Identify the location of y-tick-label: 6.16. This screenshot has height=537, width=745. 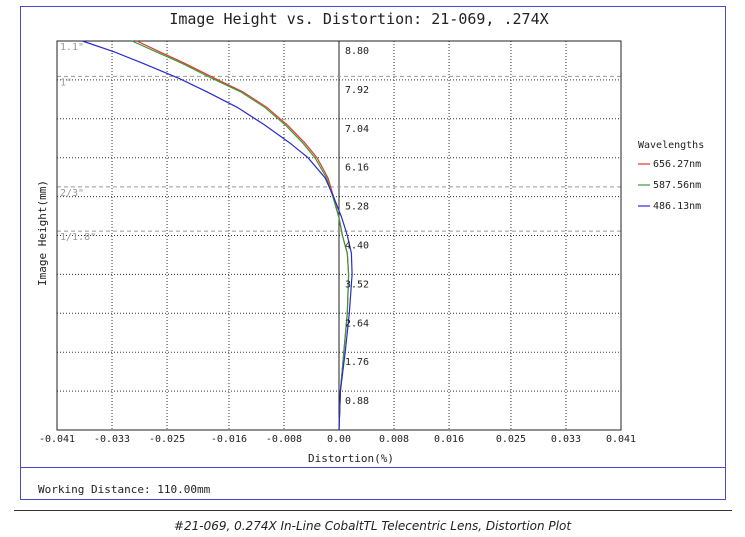
(357, 168).